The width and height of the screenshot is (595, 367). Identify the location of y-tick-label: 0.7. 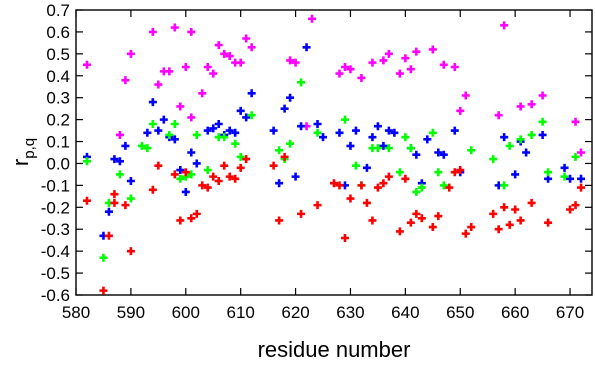
(58, 10).